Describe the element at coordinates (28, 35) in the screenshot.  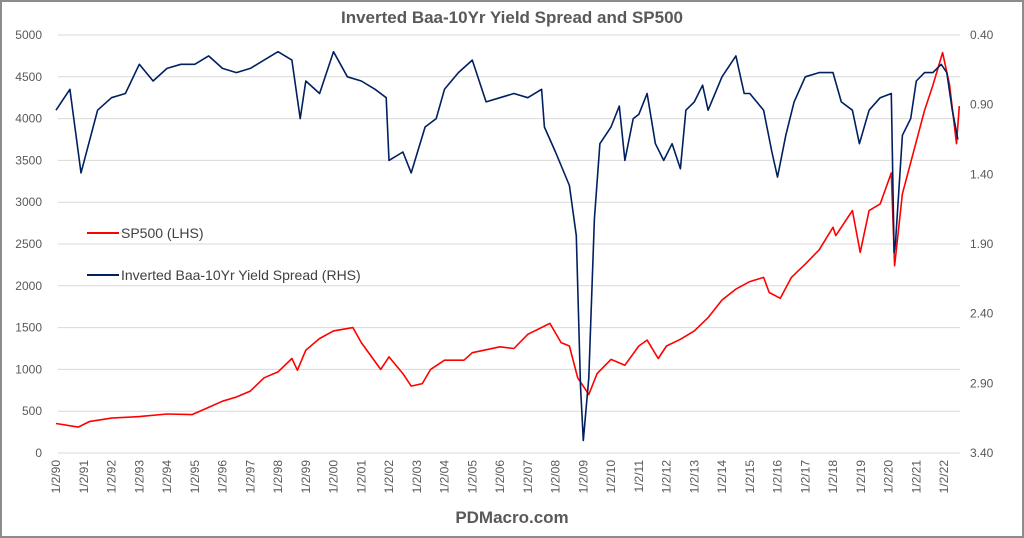
I see `left-tick-label: 5000` at that location.